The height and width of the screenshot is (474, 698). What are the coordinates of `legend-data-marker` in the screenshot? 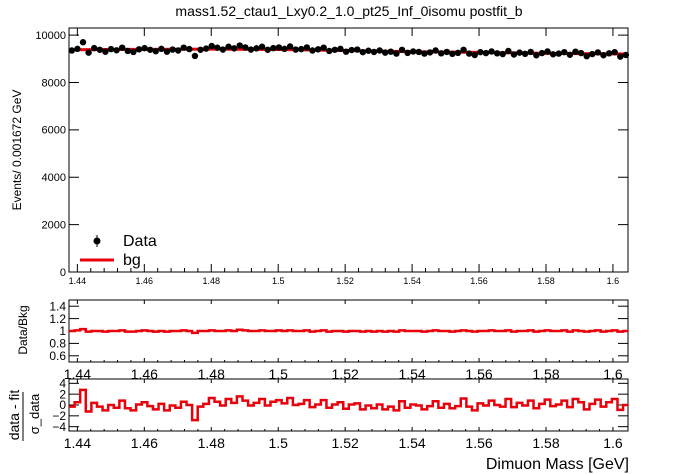 It's located at (97, 241).